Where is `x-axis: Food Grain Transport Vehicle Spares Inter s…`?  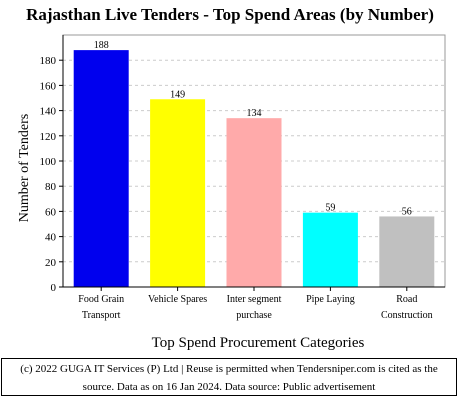 x-axis: Food Grain Transport Vehicle Spares Inter s… is located at coordinates (254, 303).